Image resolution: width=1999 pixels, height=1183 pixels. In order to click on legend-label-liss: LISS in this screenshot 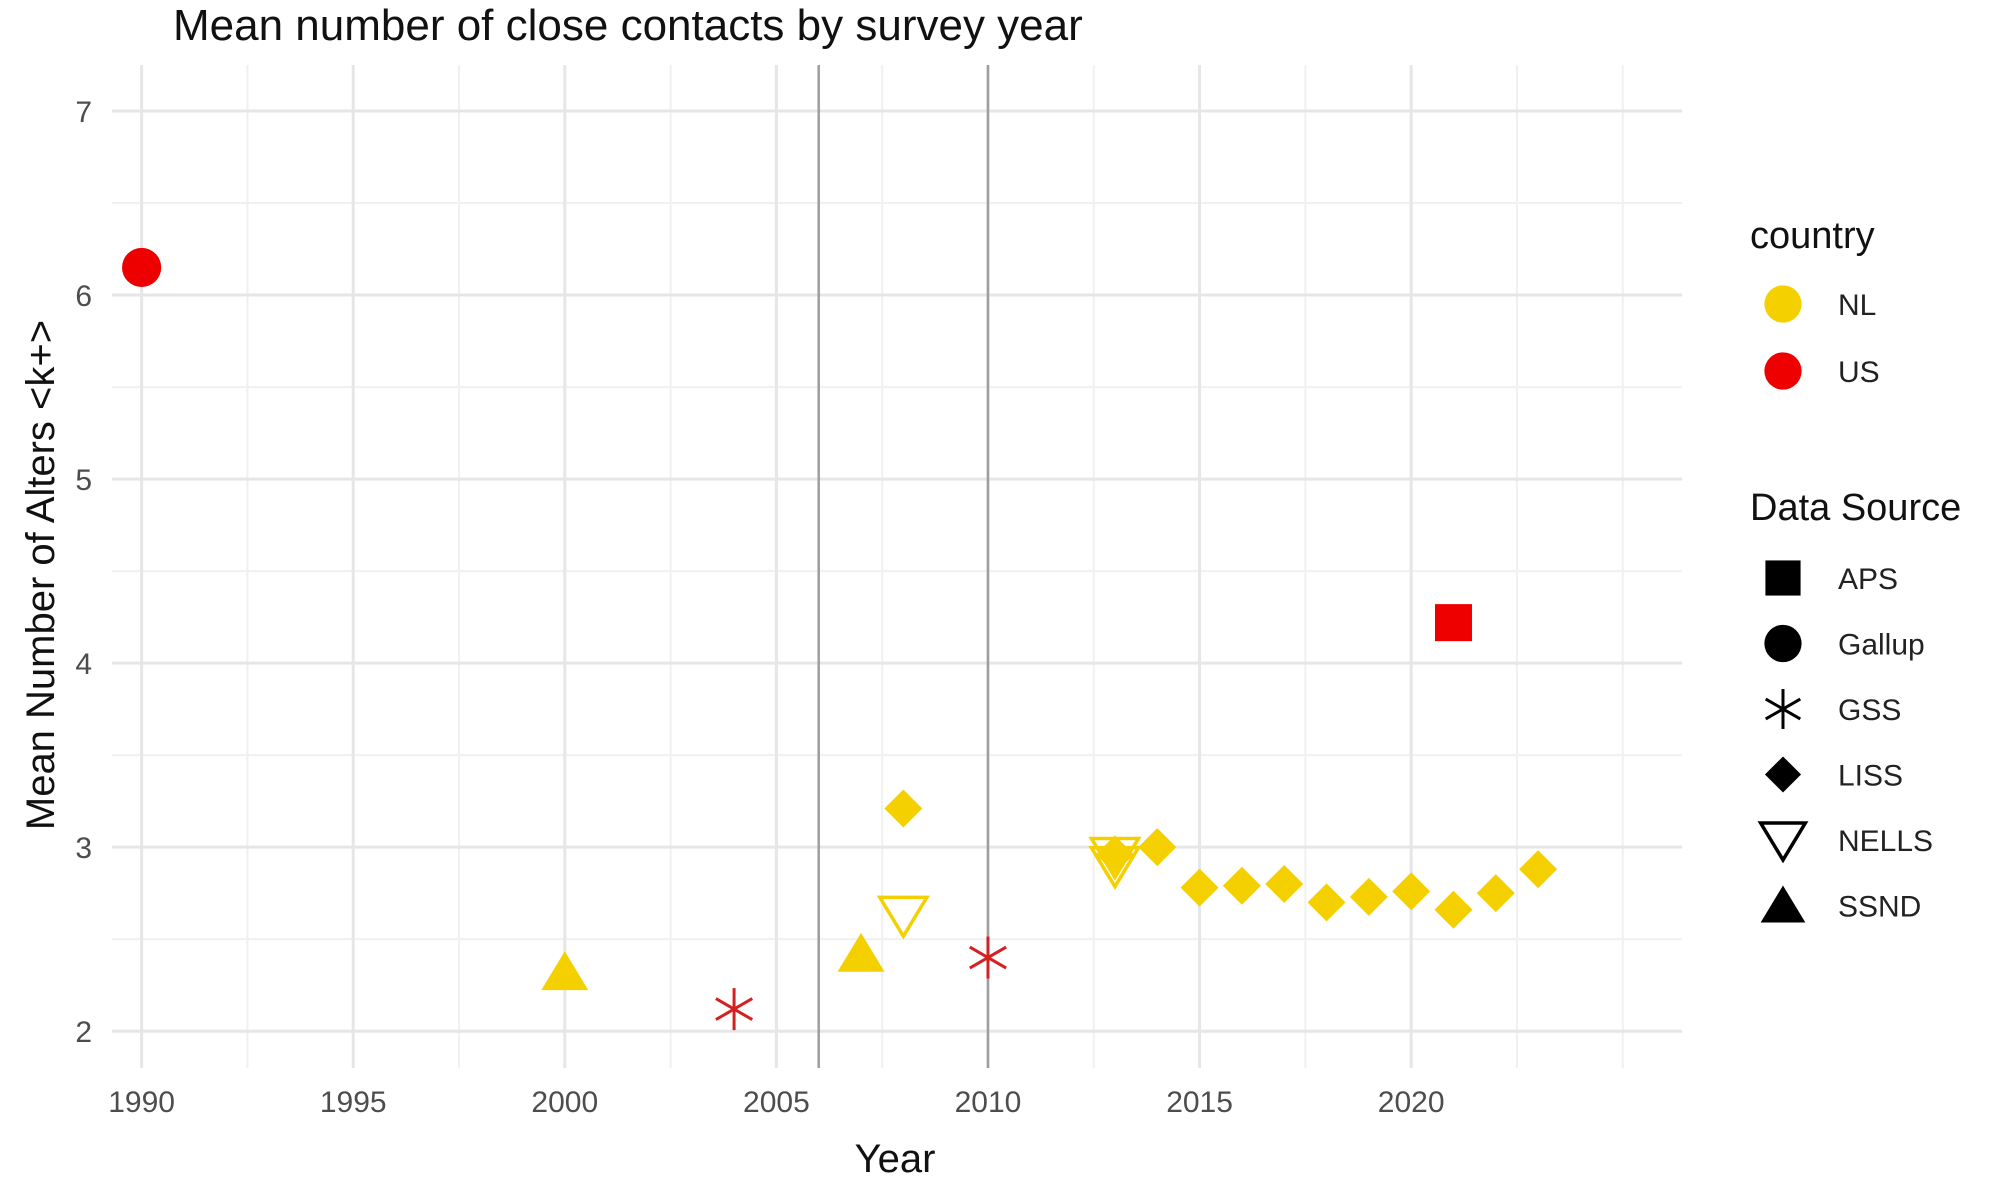, I will do `click(1870, 776)`.